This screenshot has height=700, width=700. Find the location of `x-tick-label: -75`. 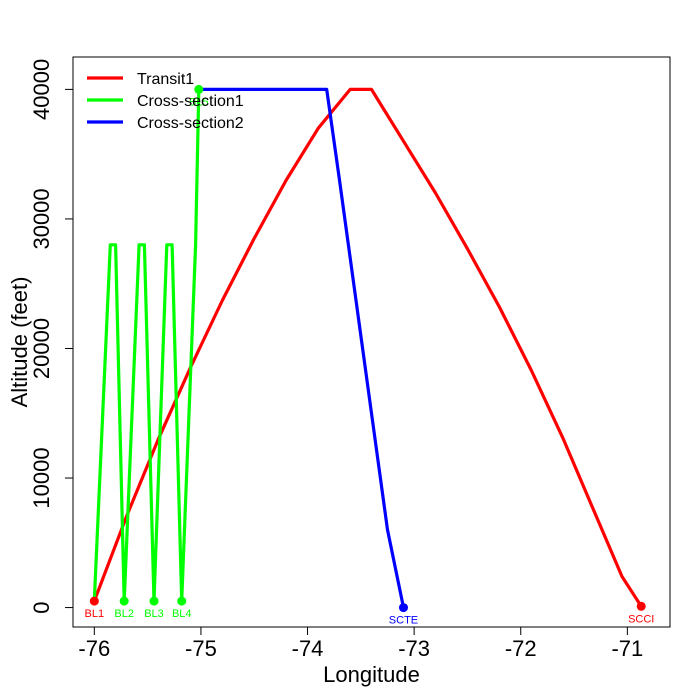

x-tick-label: -75 is located at coordinates (201, 648).